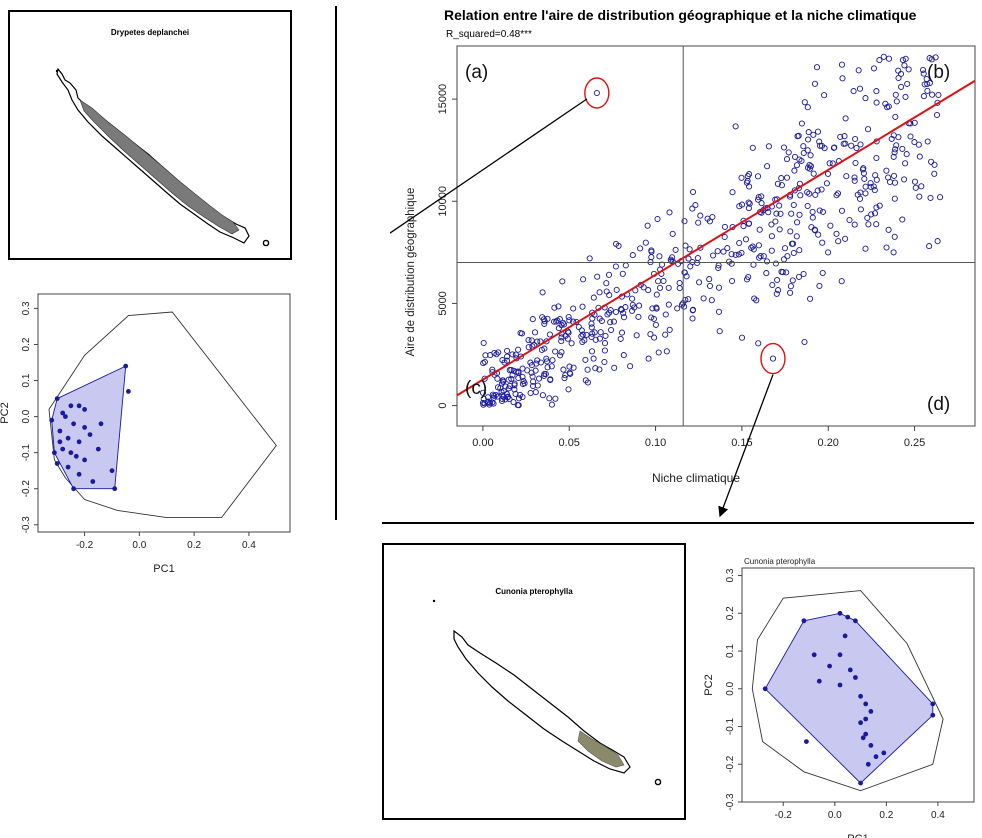  I want to click on x-tick-label: -0.2, so click(85, 545).